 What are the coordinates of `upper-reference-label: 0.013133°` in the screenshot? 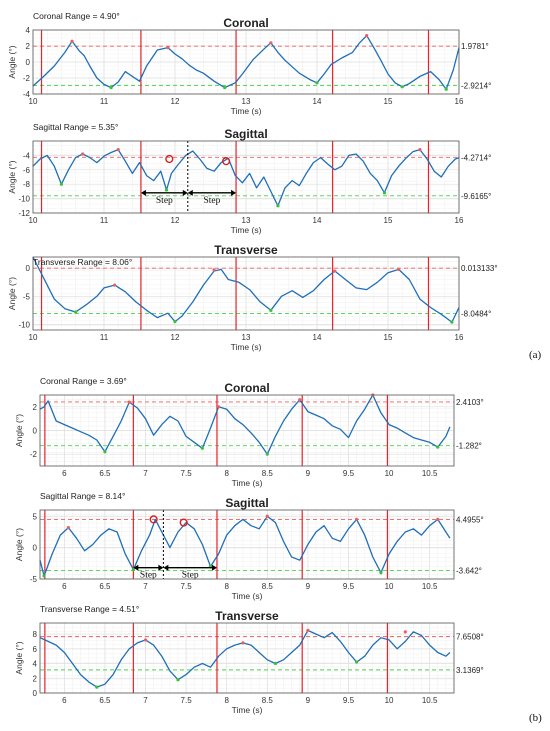 It's located at (479, 268).